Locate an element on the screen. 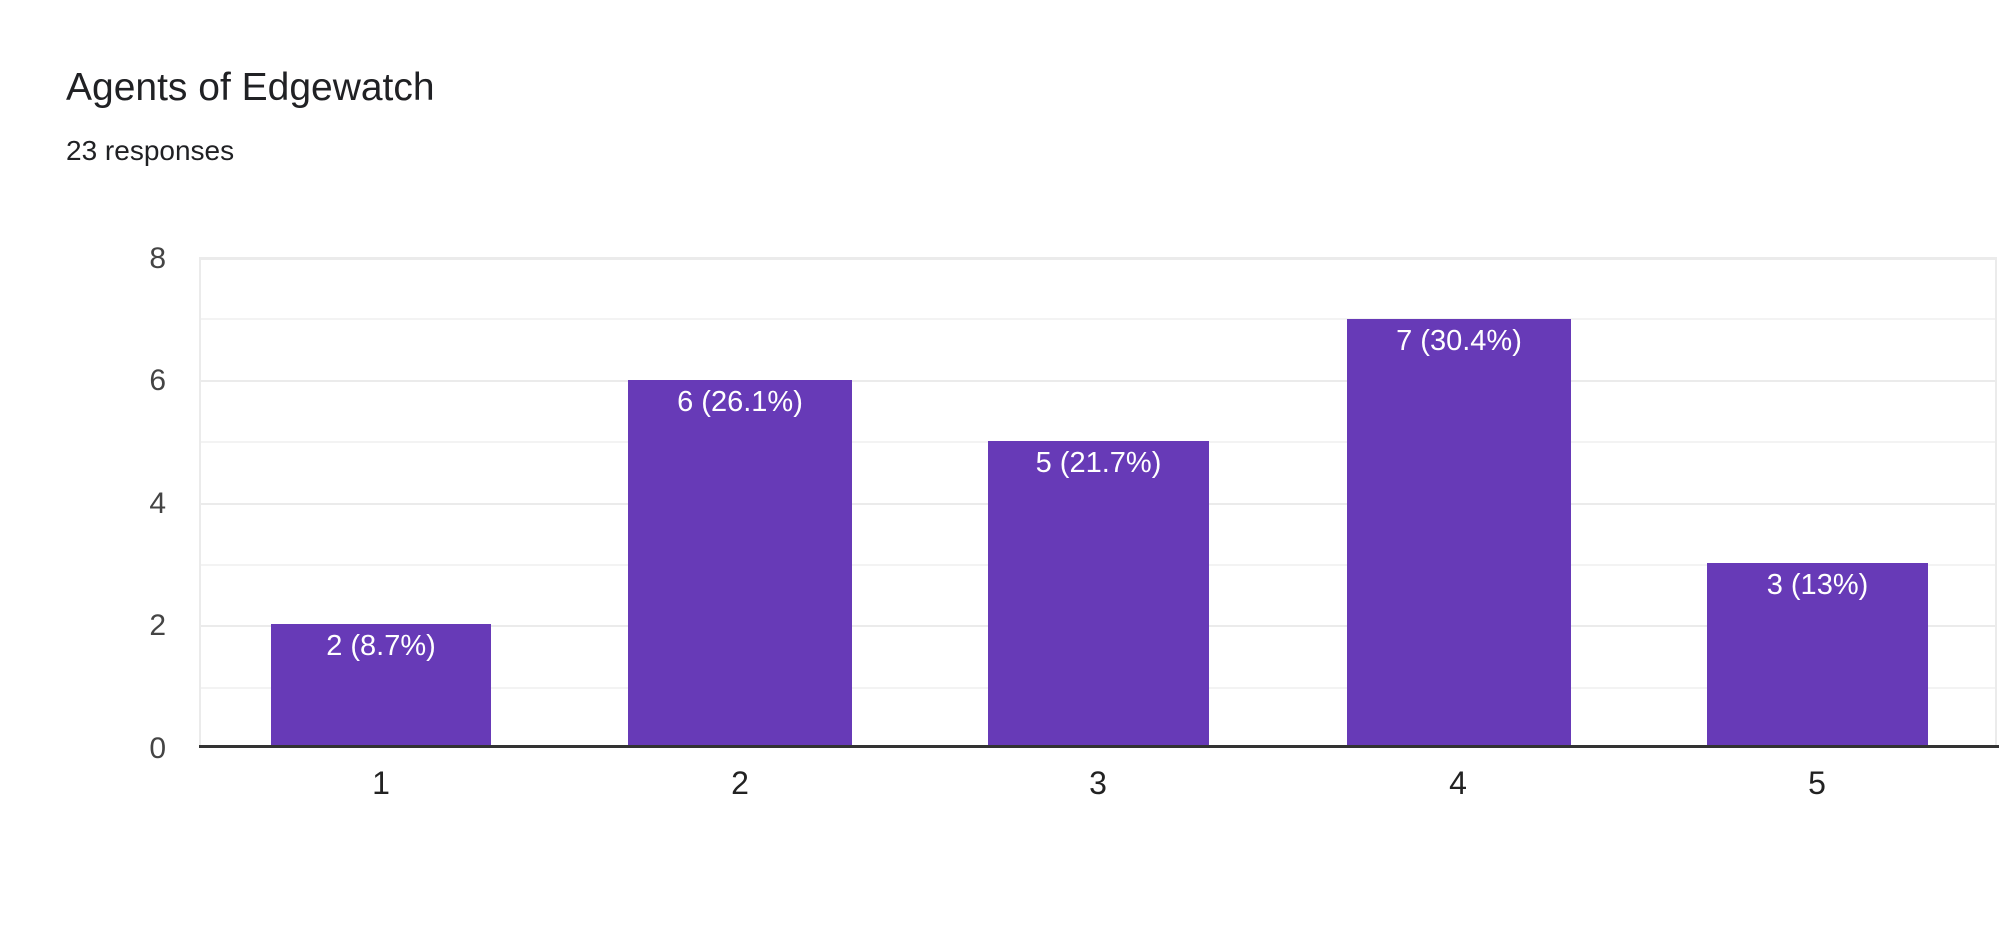  bar-4-label: 7 (30.4%) is located at coordinates (1459, 341).